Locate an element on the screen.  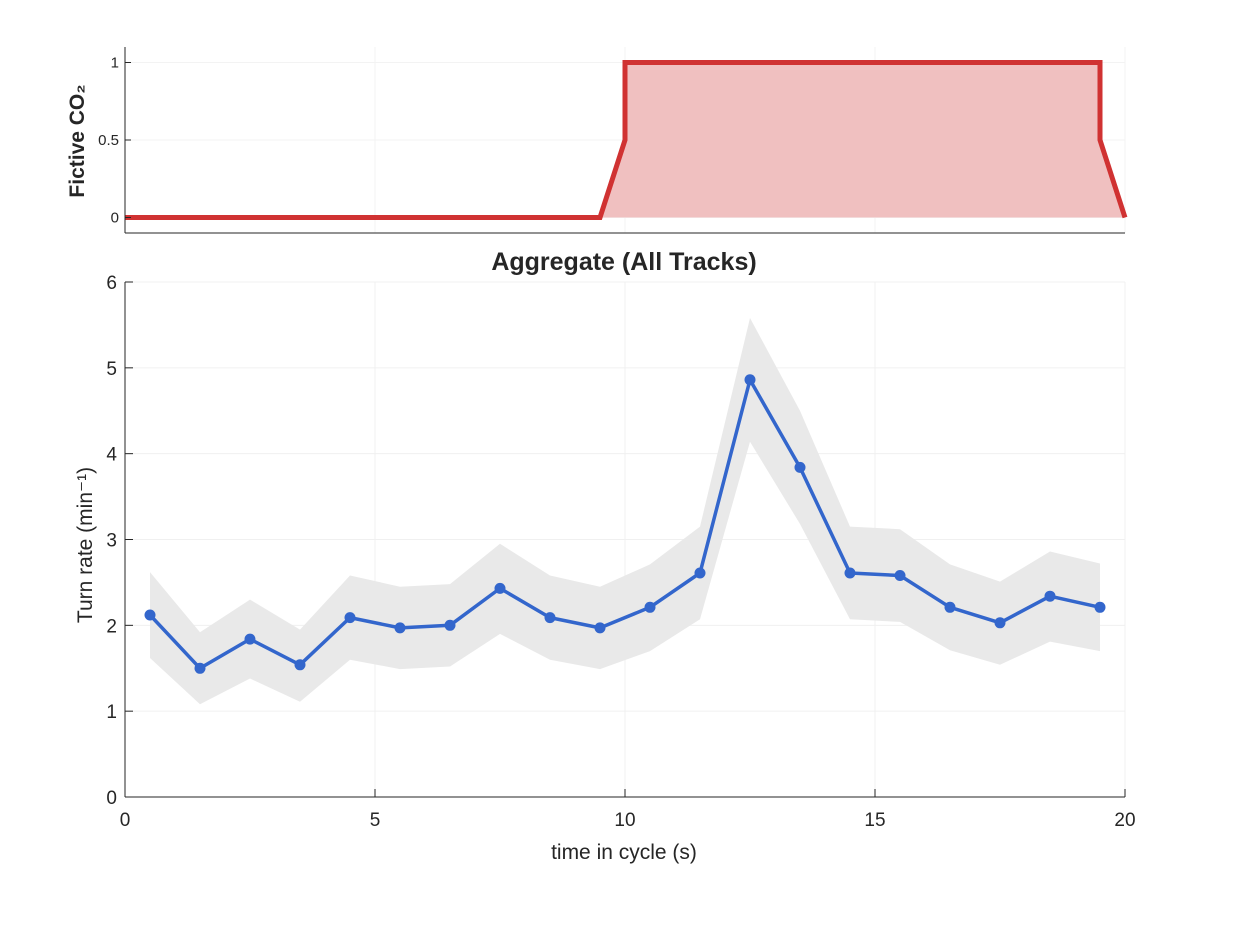
co2-y-tick-label: 0.5 is located at coordinates (108, 140).